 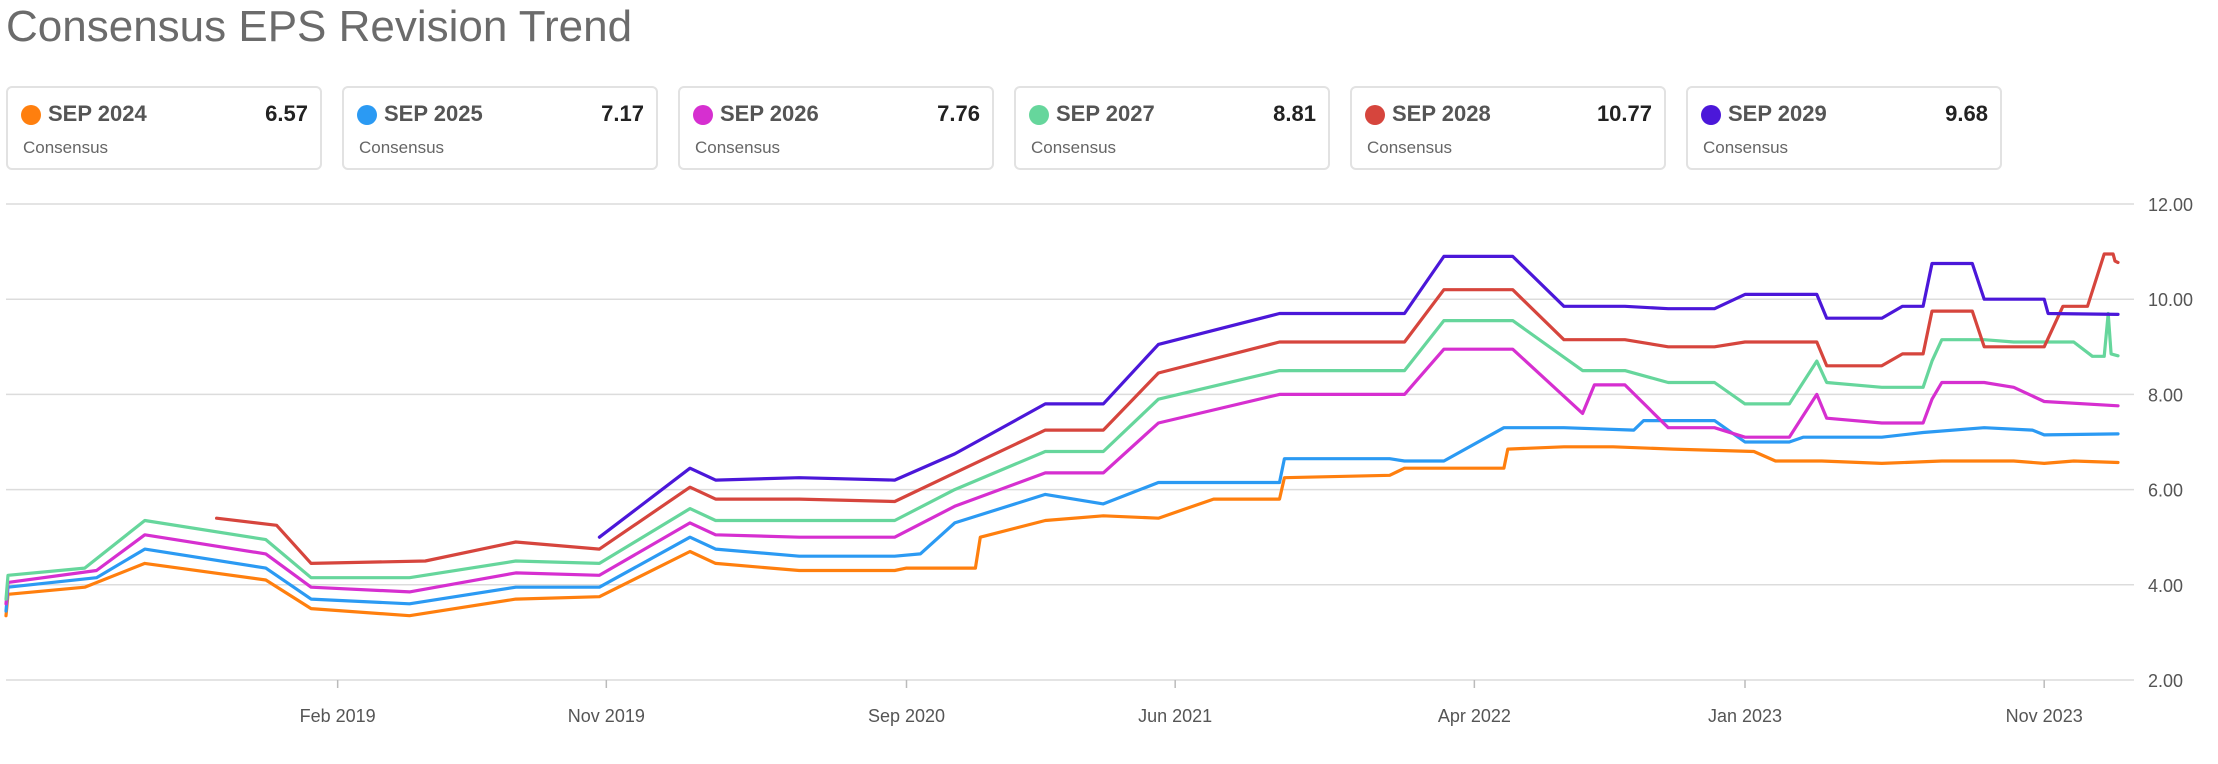 I want to click on legend-card-sep-2027: SEP 2027 8.81 Consensus, so click(x=1172, y=128).